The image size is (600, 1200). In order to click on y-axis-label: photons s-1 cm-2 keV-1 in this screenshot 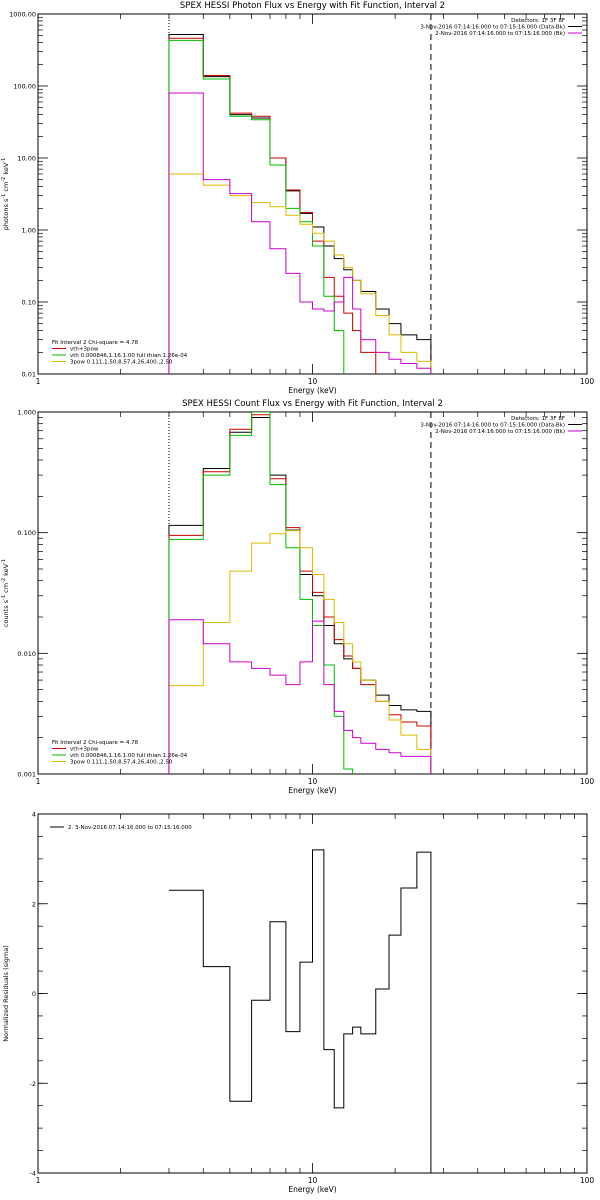, I will do `click(5, 194)`.